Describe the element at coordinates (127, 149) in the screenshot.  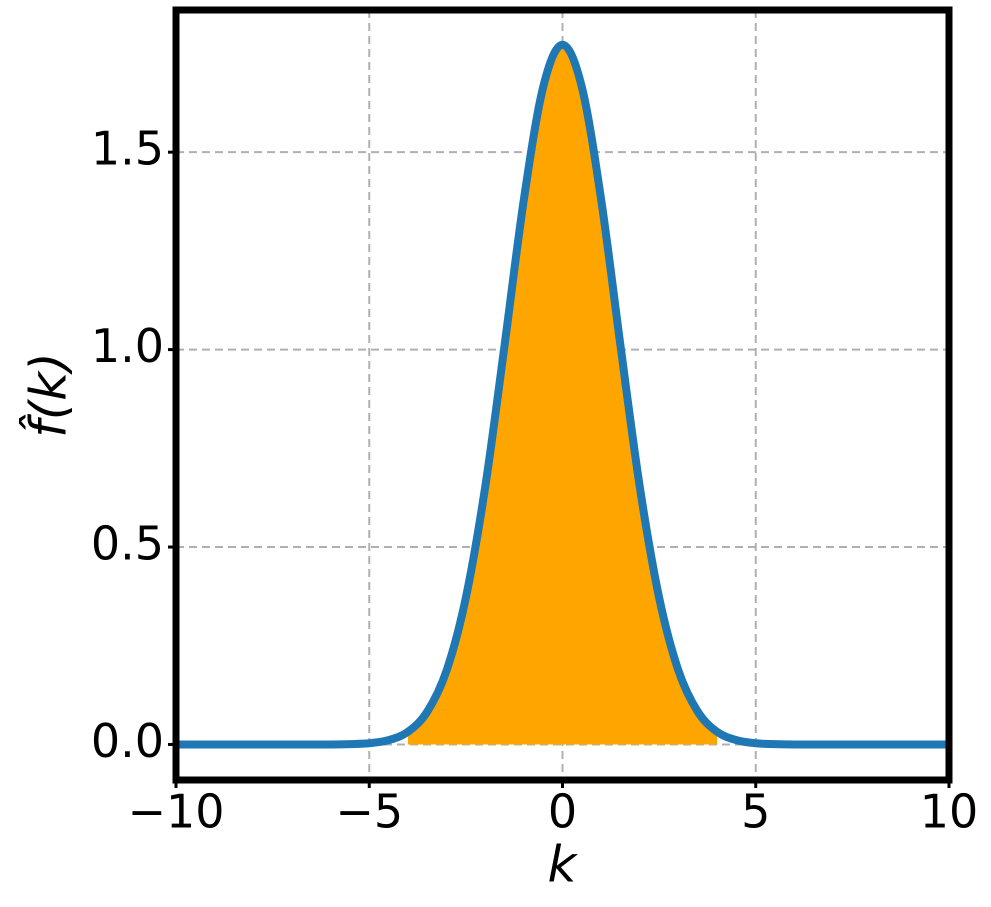
I see `y-tick-label: 1.5` at that location.